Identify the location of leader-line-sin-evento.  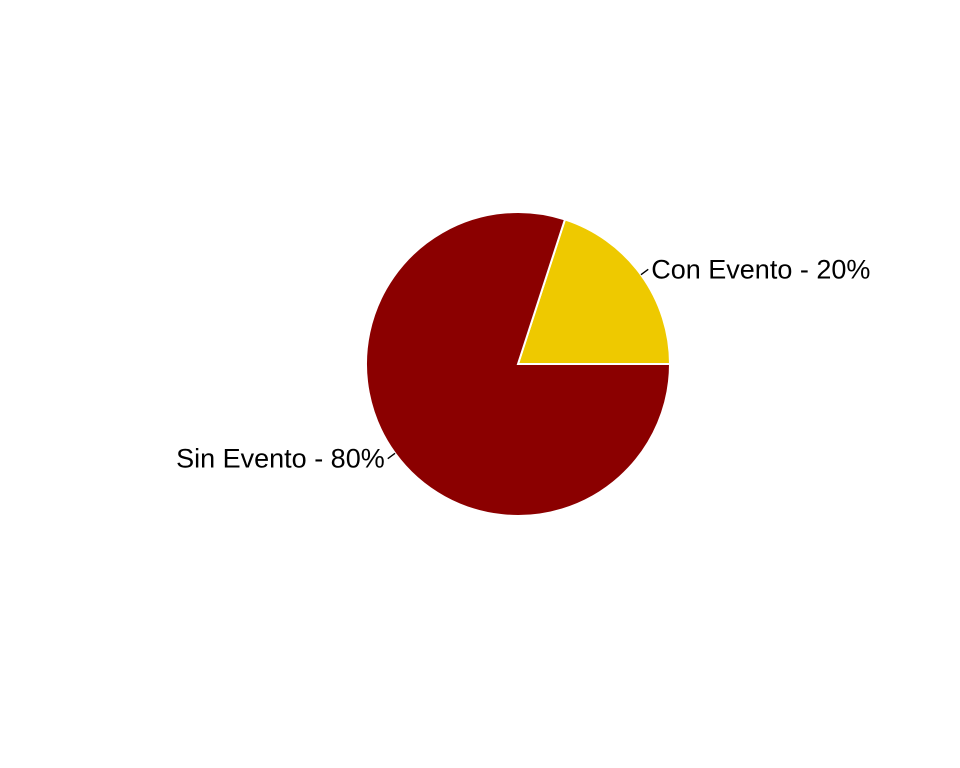
(391, 455).